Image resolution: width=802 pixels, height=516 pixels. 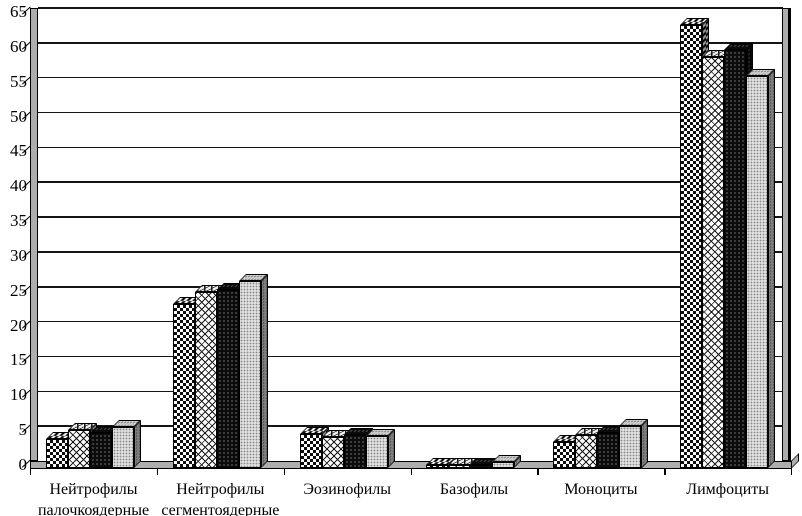 I want to click on chart-floor-right-cap, so click(x=795, y=461).